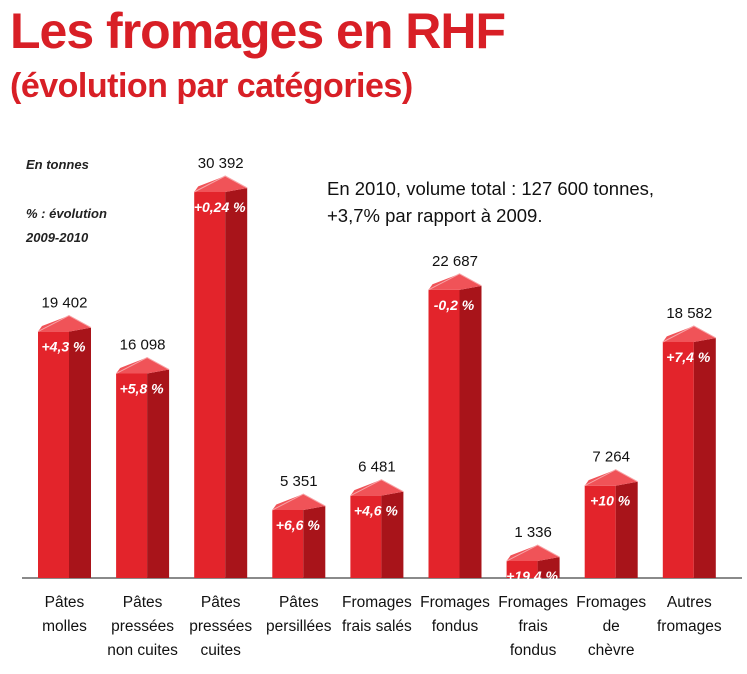 Image resolution: width=747 pixels, height=674 pixels. What do you see at coordinates (298, 525) in the screenshot?
I see `evolution-label: +6,6 %` at bounding box center [298, 525].